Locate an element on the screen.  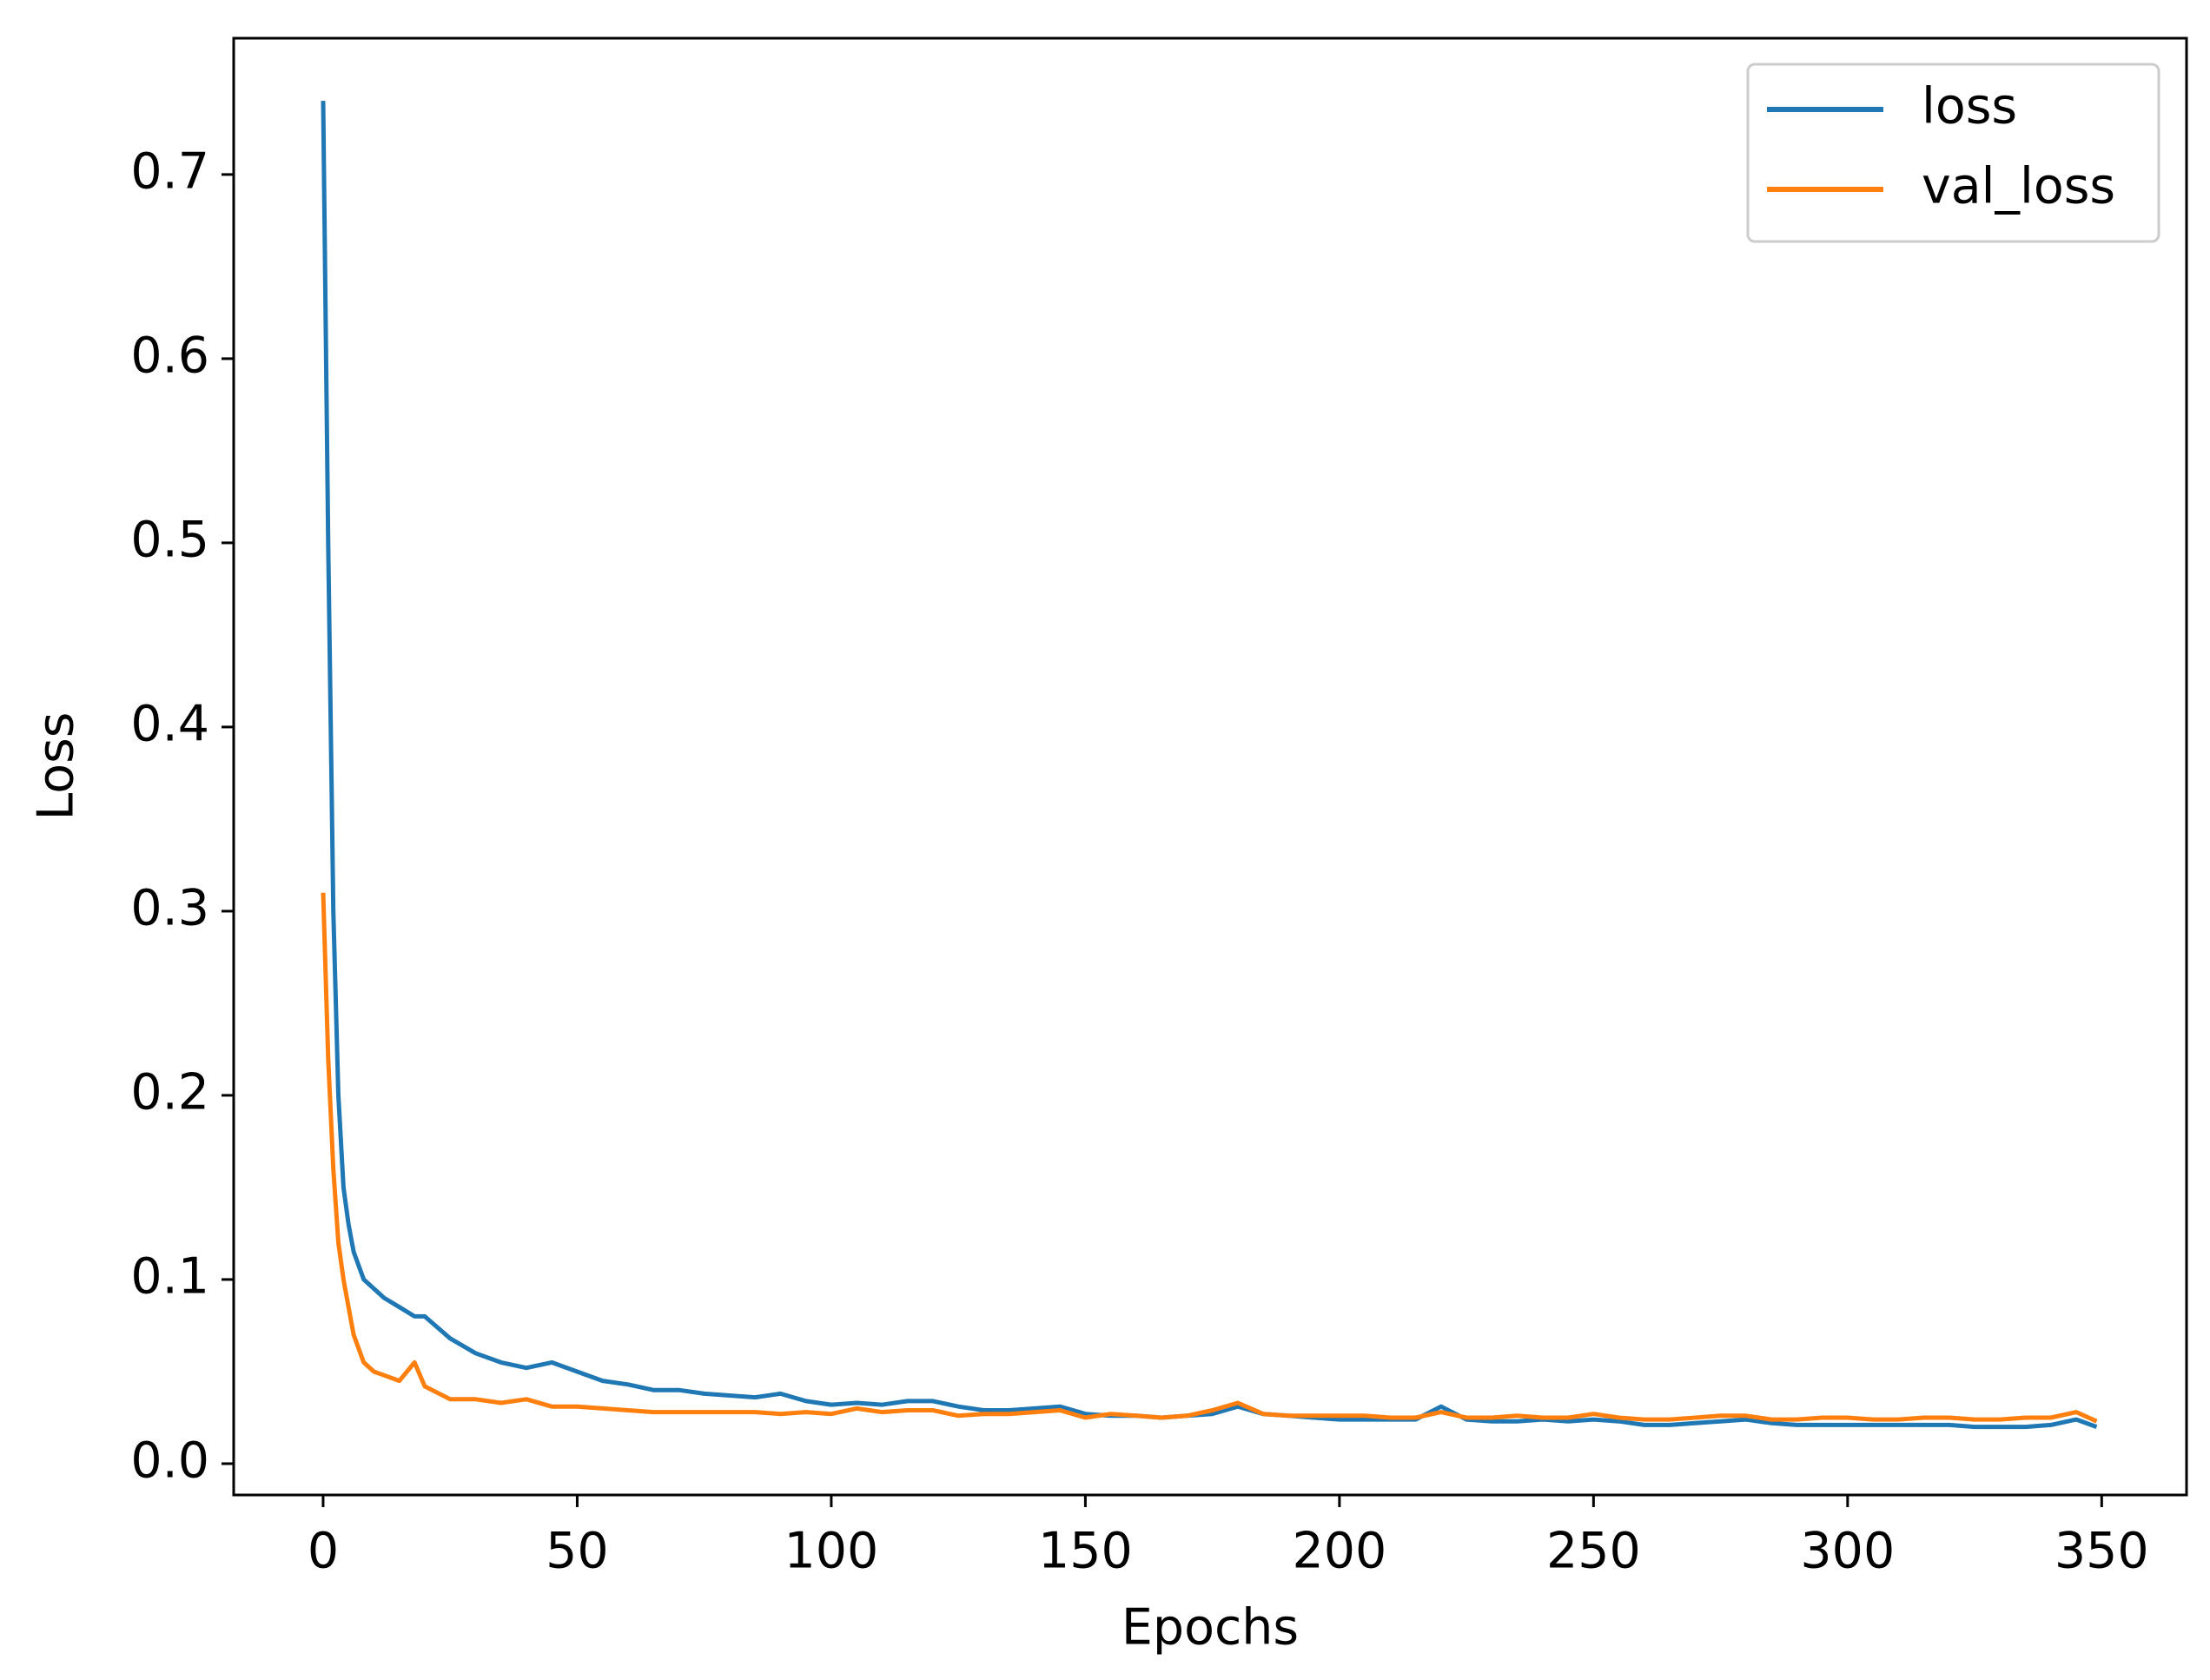
y-tick-label: 0.5 is located at coordinates (169, 540).